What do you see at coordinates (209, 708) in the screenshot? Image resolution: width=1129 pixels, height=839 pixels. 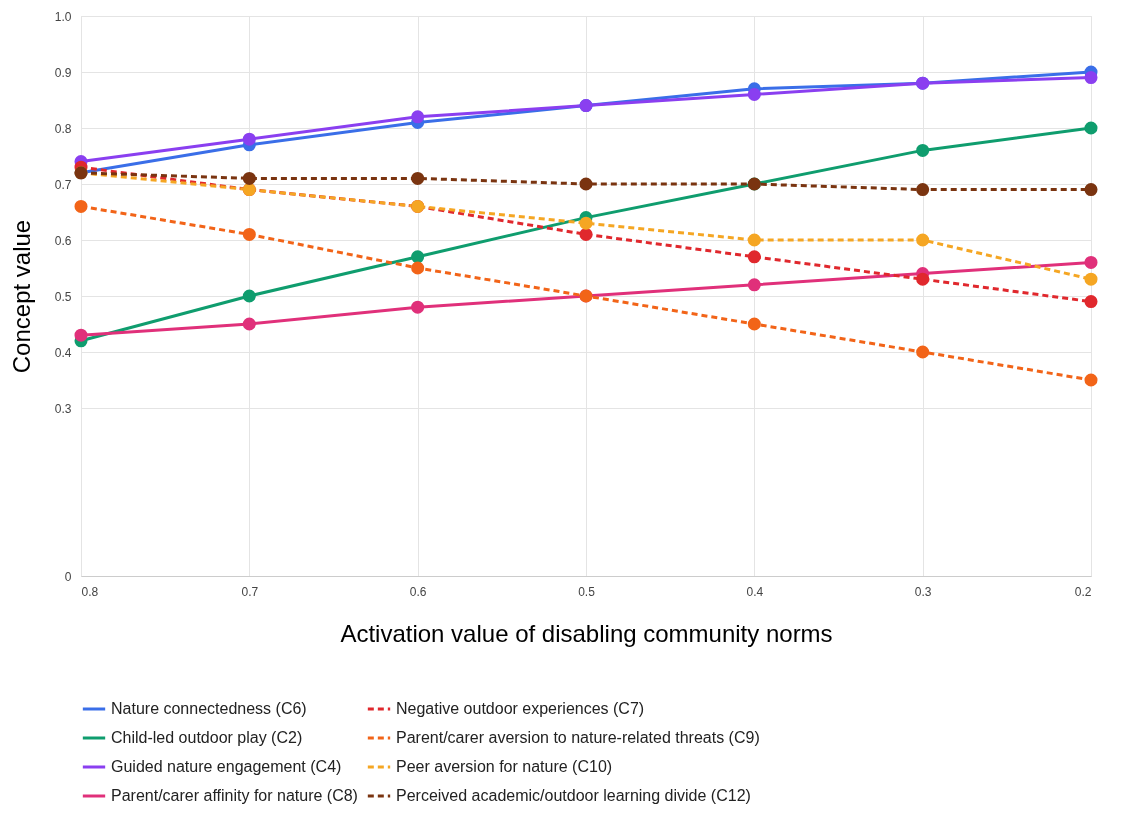 I see `legend-label: Nature connectedness (C6)` at bounding box center [209, 708].